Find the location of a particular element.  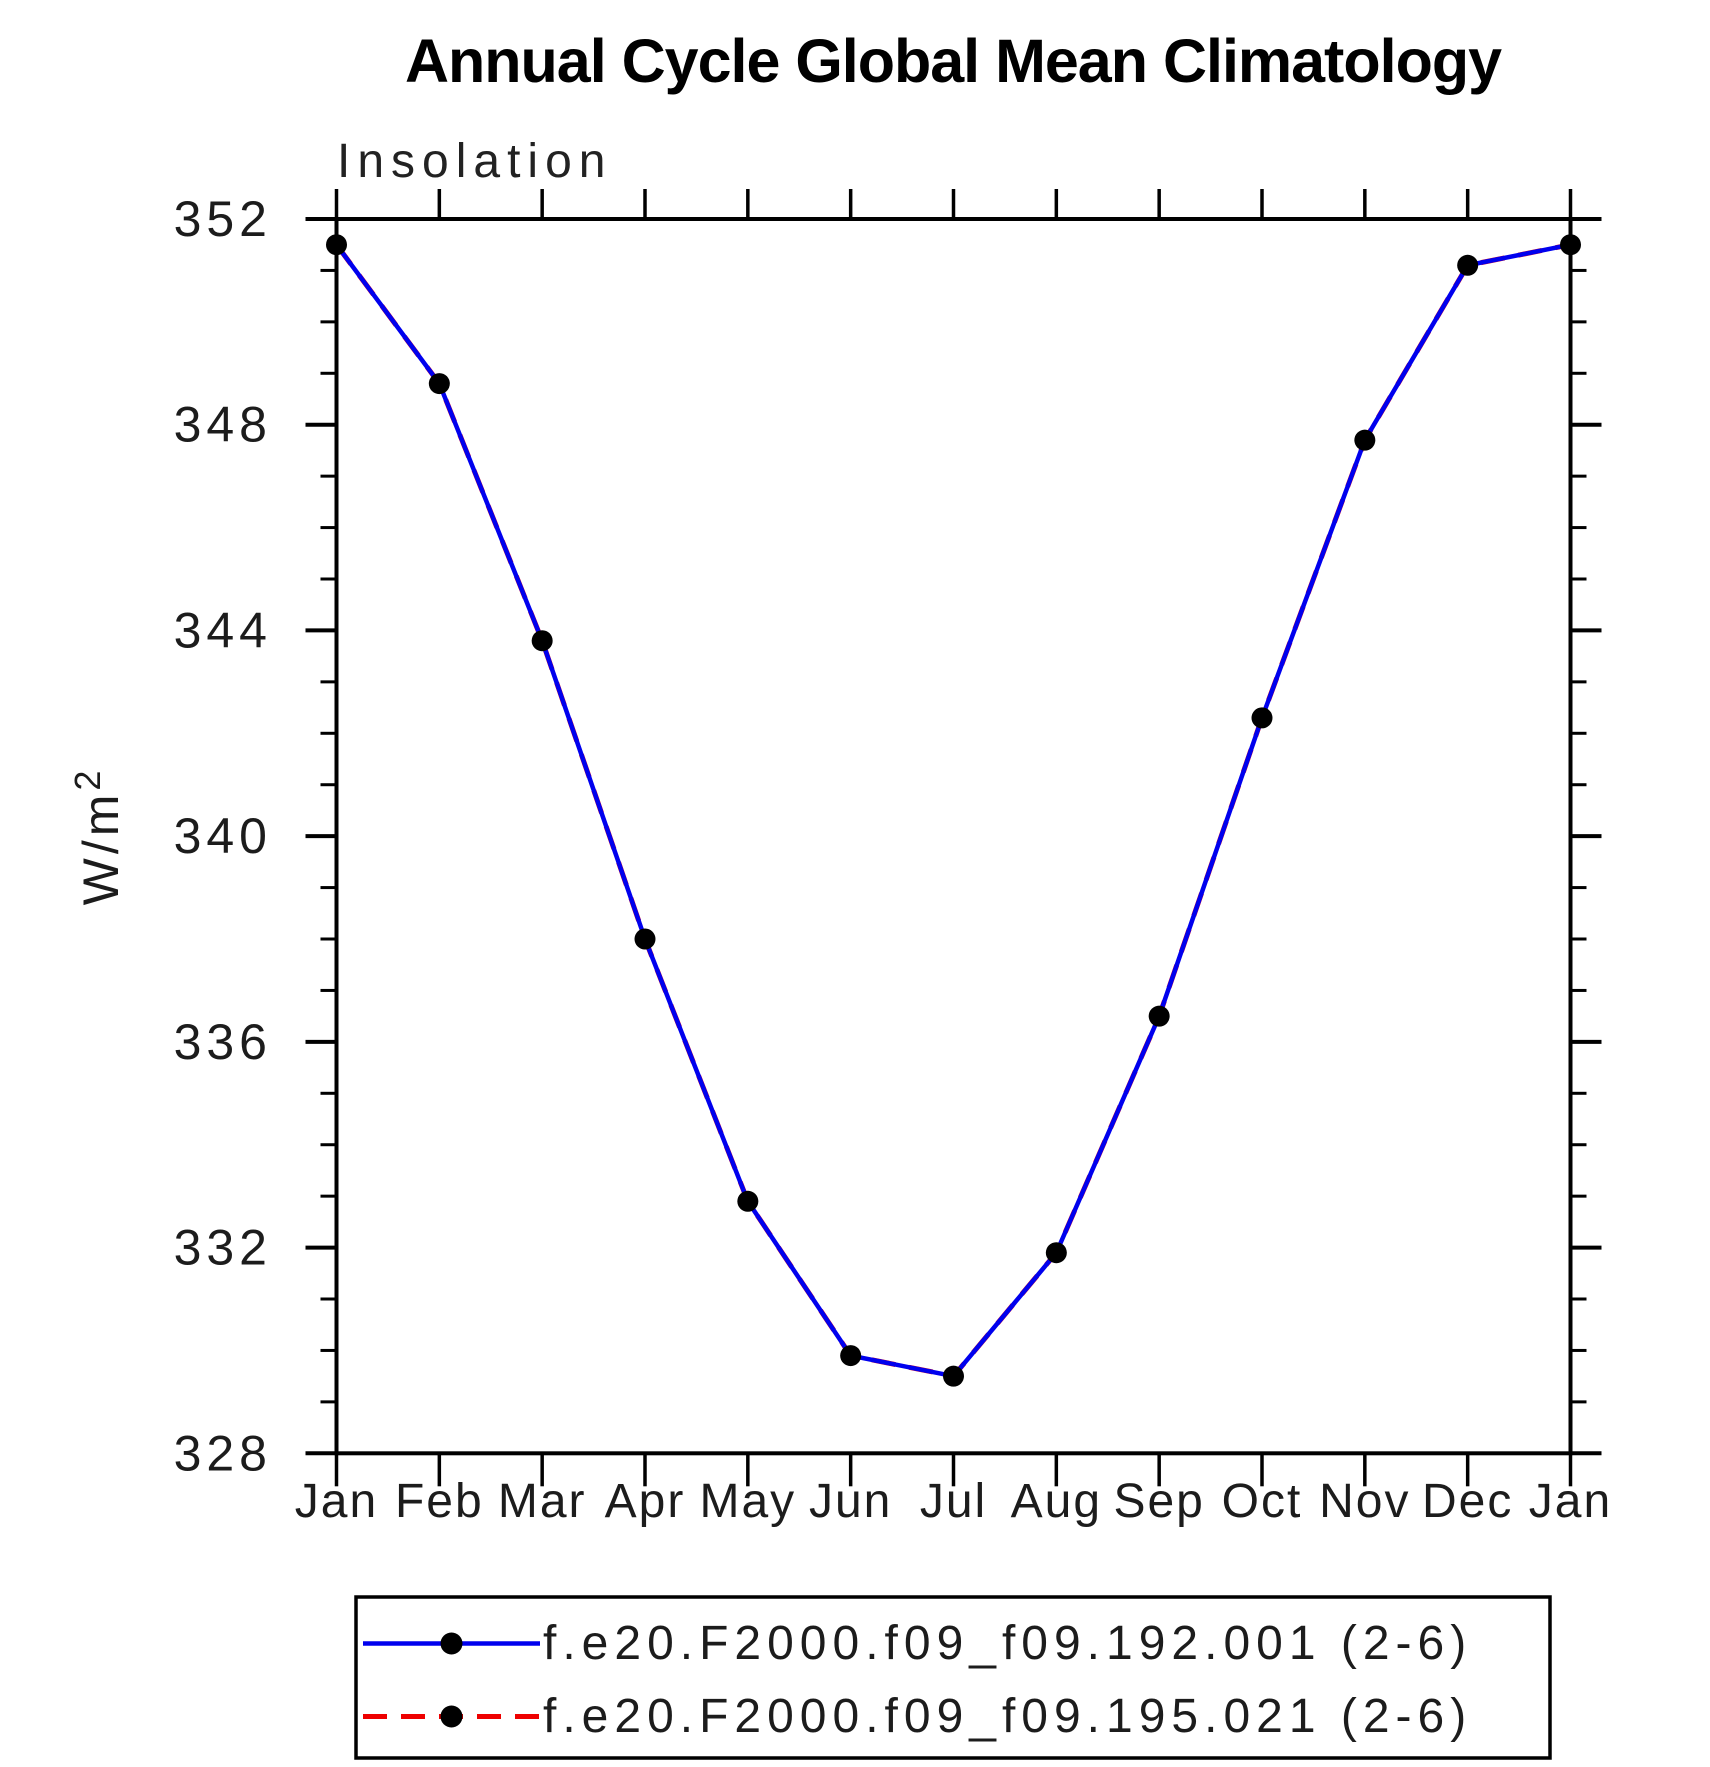

x-tick-label: Mar is located at coordinates (542, 1501).